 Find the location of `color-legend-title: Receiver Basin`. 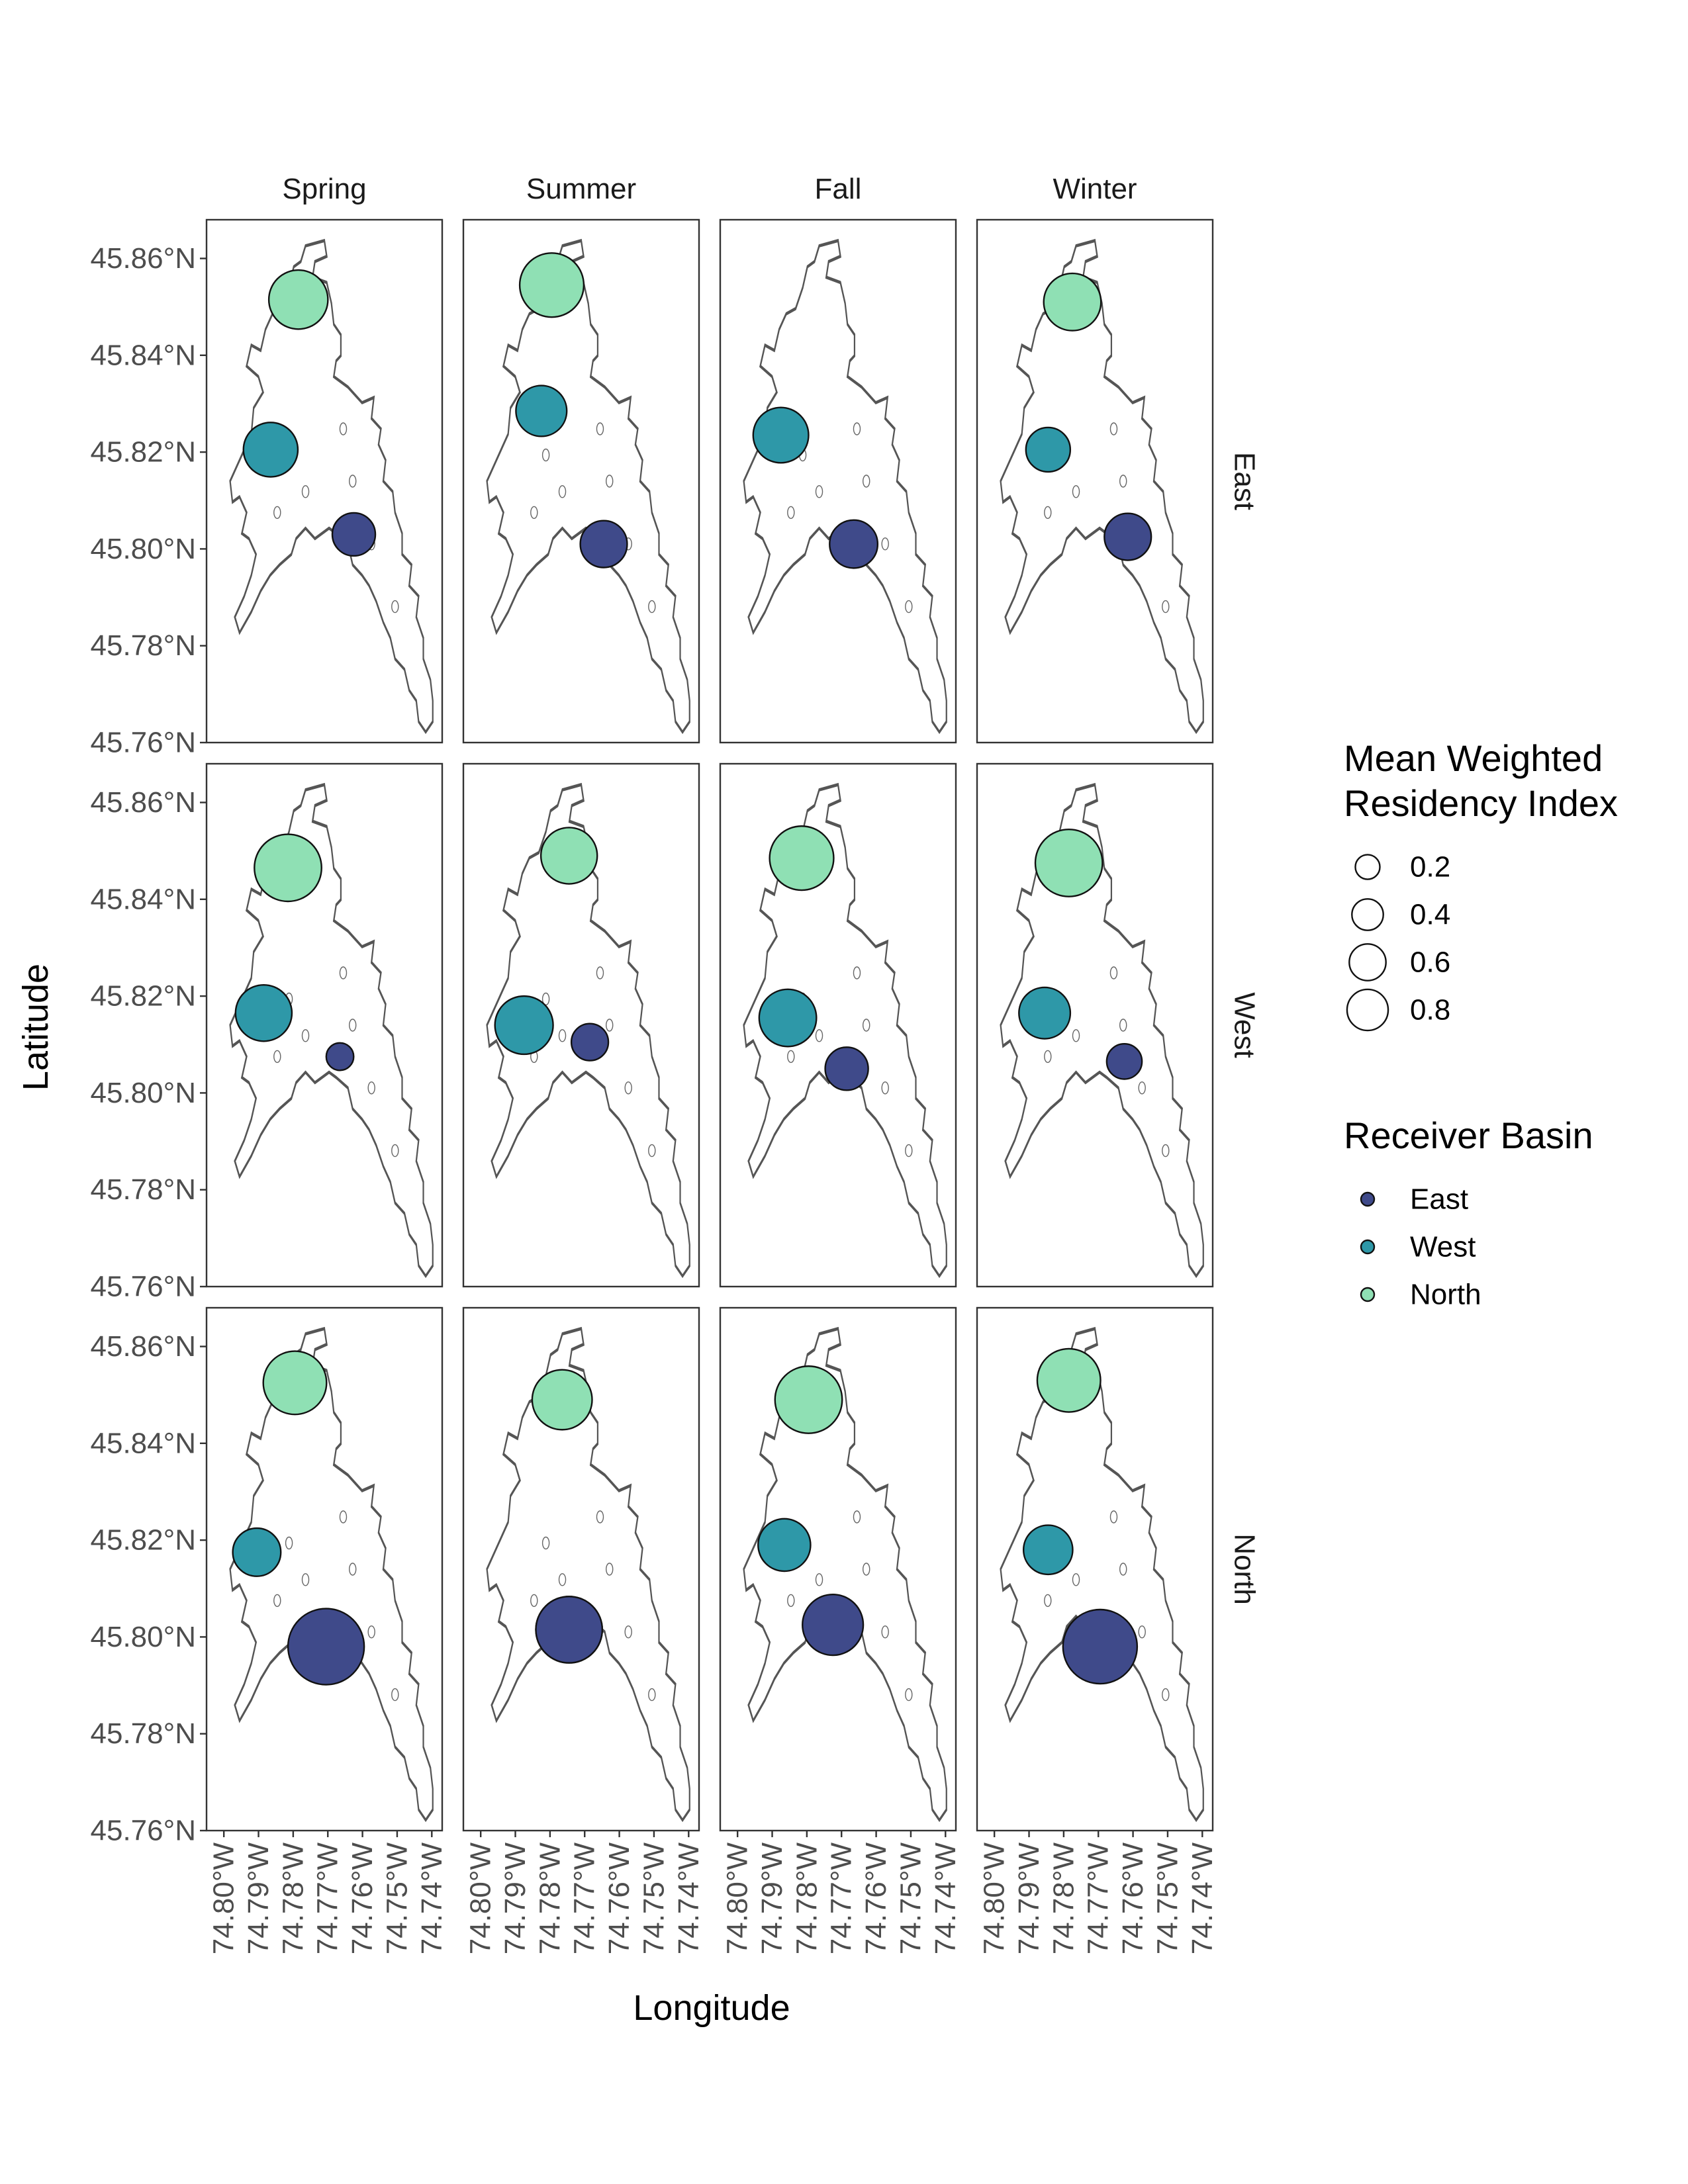

color-legend-title: Receiver Basin is located at coordinates (1468, 1135).